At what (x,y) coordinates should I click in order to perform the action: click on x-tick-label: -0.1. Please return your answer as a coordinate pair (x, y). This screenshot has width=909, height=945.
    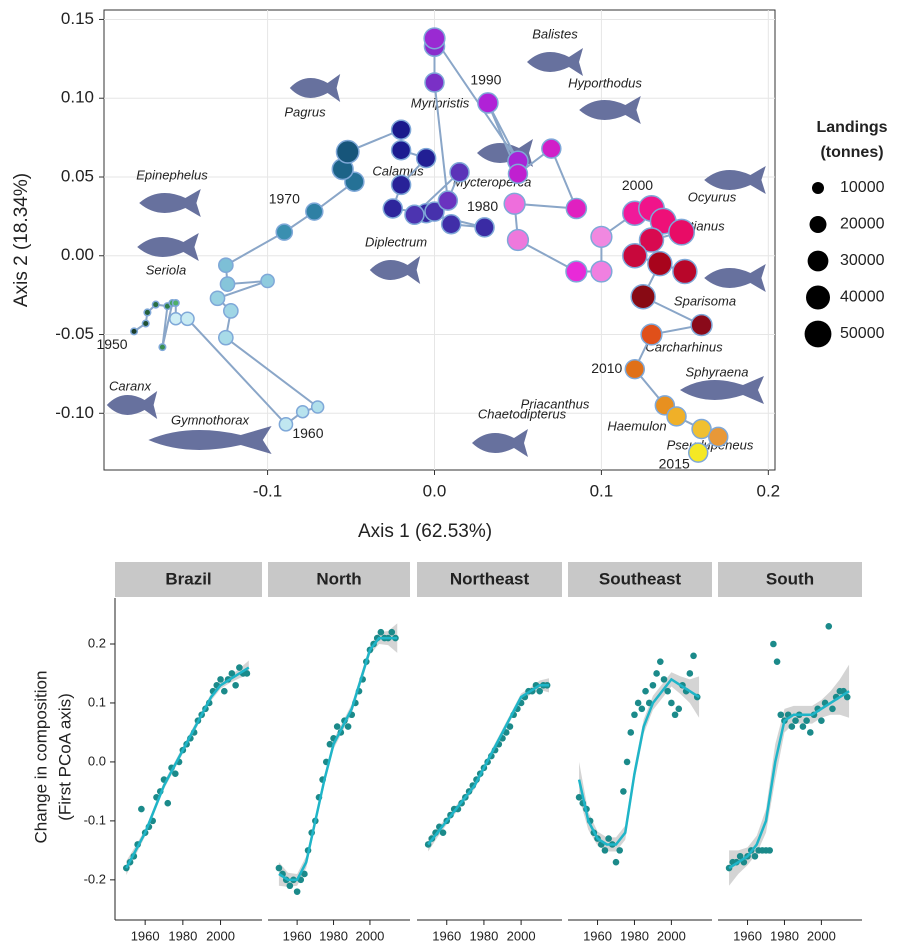
    Looking at the image, I should click on (267, 490).